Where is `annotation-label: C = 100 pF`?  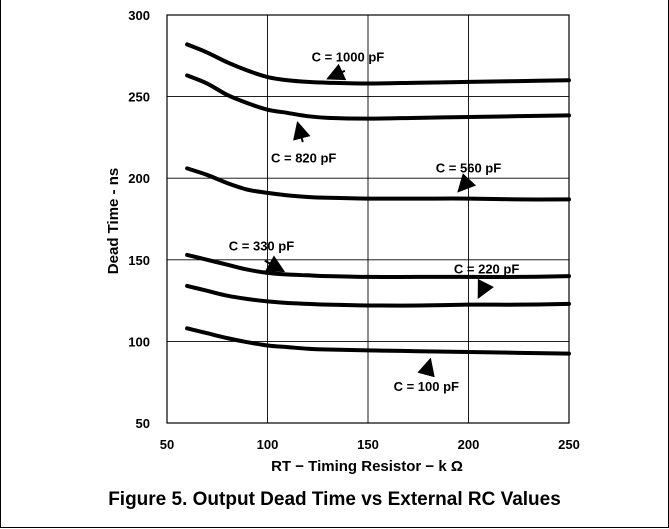
annotation-label: C = 100 pF is located at coordinates (426, 386).